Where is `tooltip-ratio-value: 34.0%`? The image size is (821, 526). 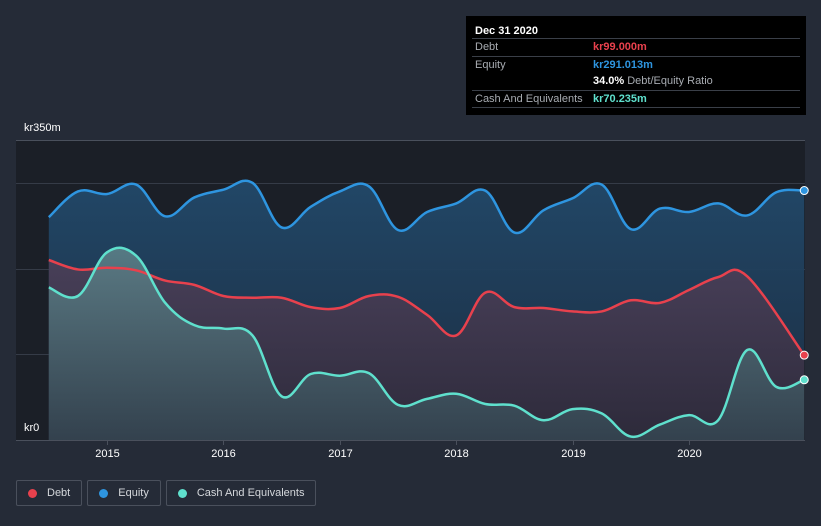 tooltip-ratio-value: 34.0% is located at coordinates (609, 81).